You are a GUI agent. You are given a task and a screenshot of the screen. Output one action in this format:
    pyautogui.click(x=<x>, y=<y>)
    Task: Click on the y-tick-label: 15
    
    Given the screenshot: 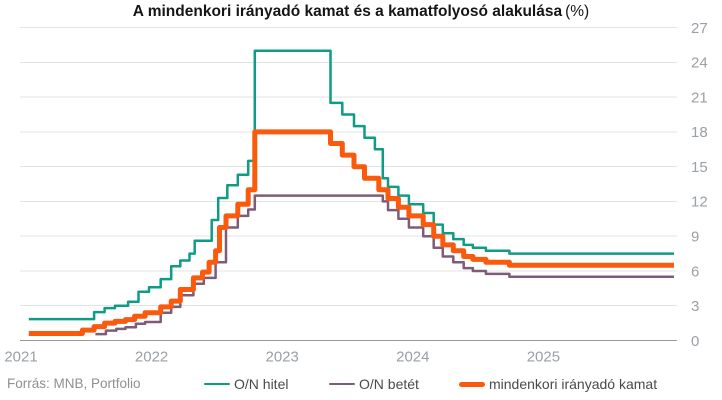 What is the action you would take?
    pyautogui.click(x=699, y=167)
    